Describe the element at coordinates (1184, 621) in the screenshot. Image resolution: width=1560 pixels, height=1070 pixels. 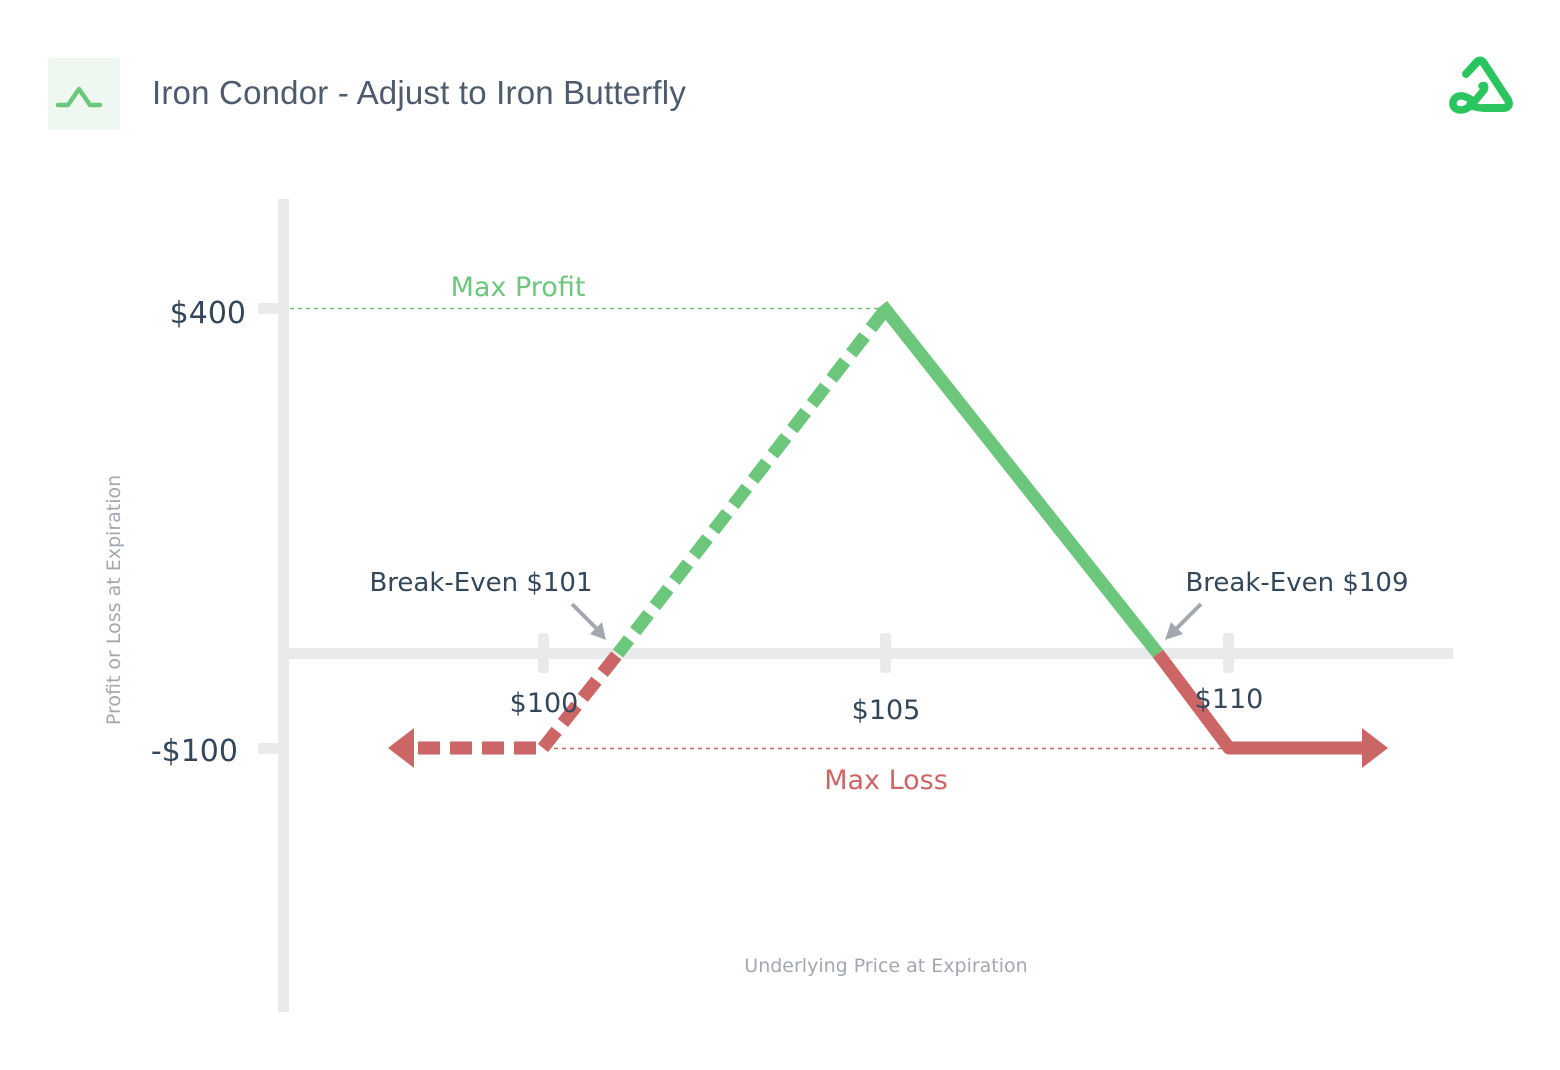
I see `break-even-high-pointer-icon` at that location.